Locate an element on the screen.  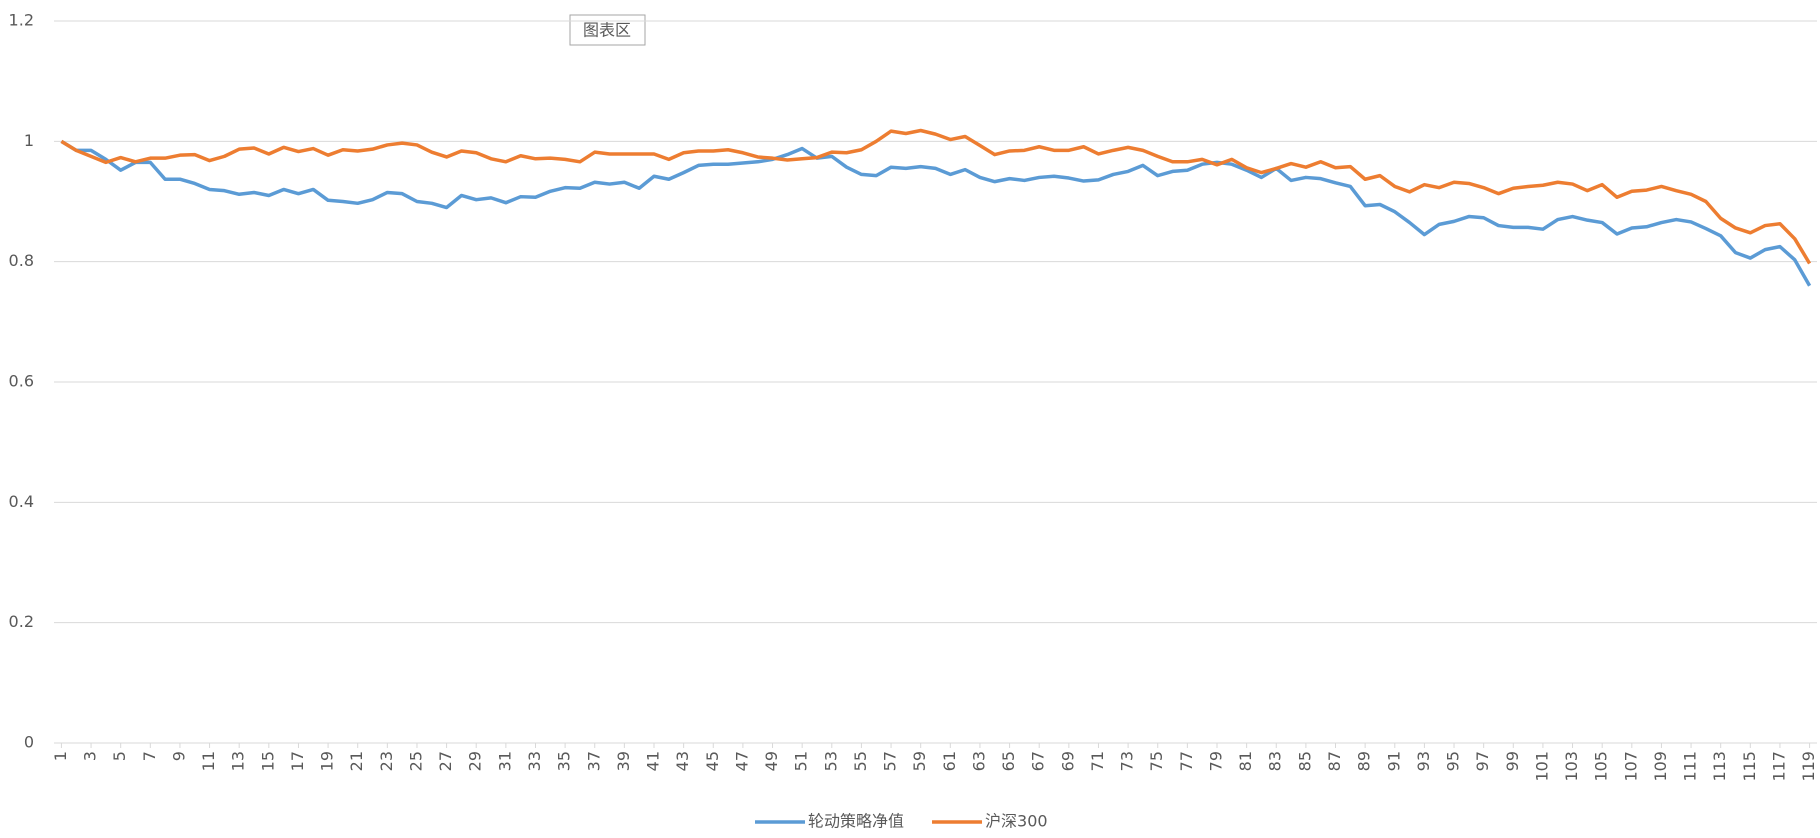
x-tick-label: 91 is located at coordinates (1393, 761).